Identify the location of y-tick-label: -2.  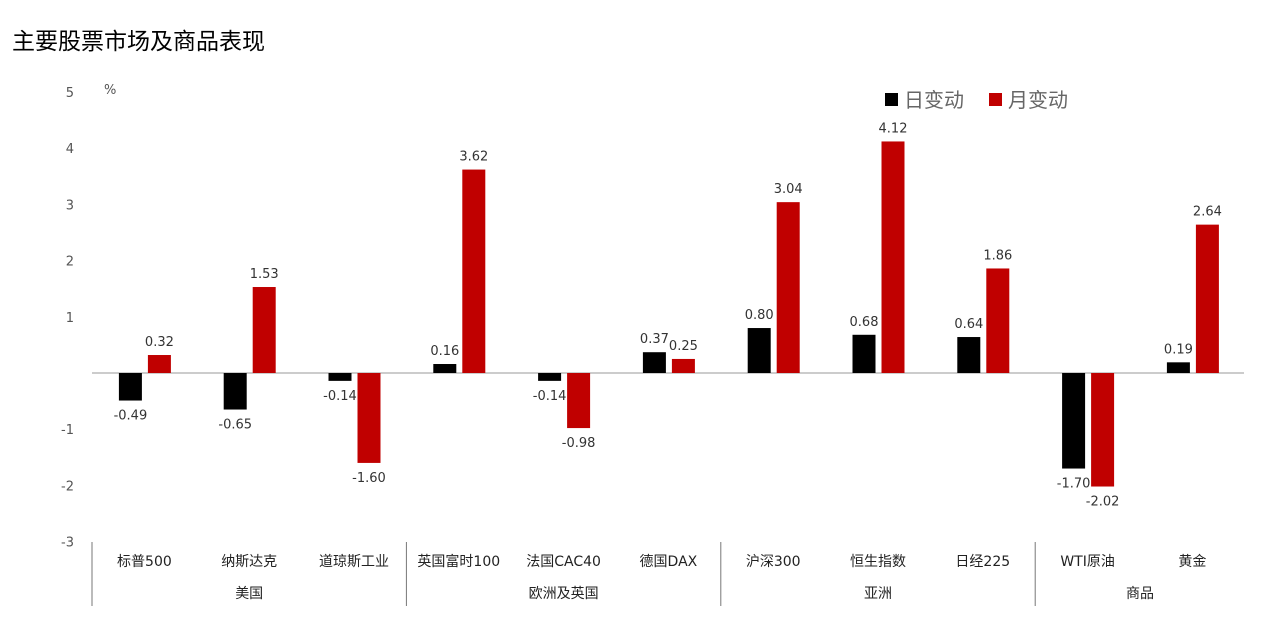
(67, 486).